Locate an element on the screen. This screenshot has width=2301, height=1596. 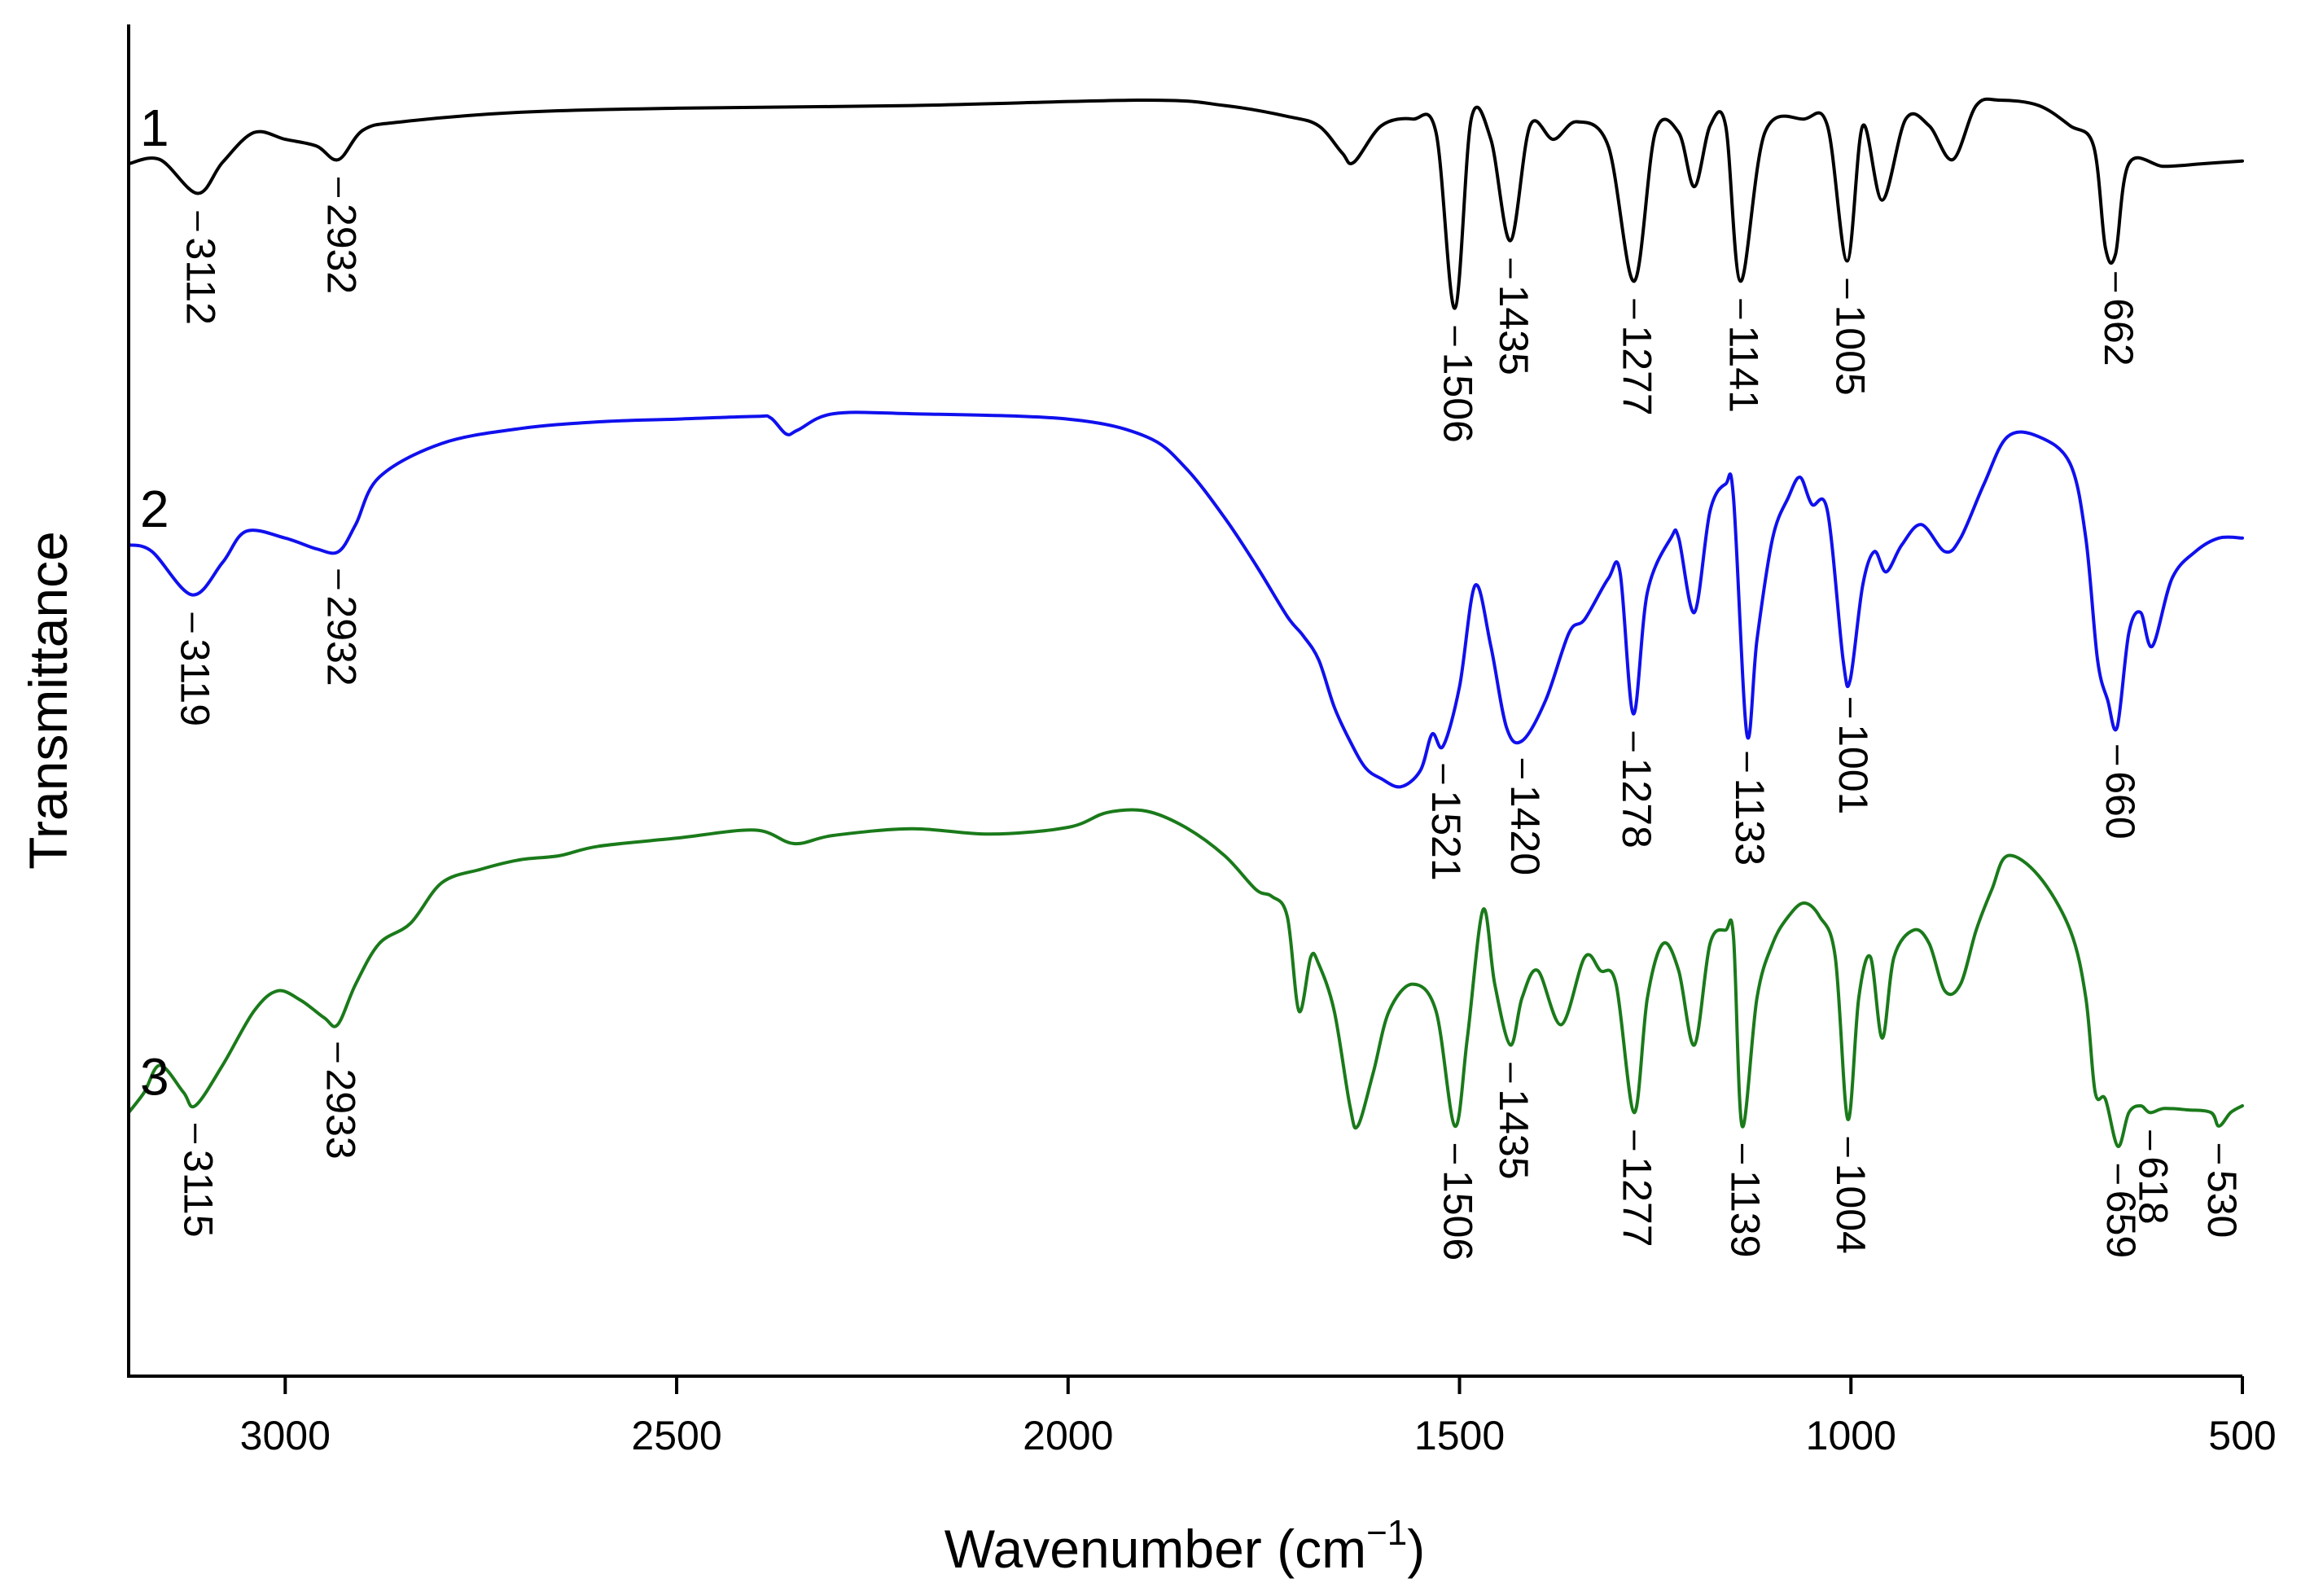
x-axis-title-open-paren: ( is located at coordinates (1278, 1549).